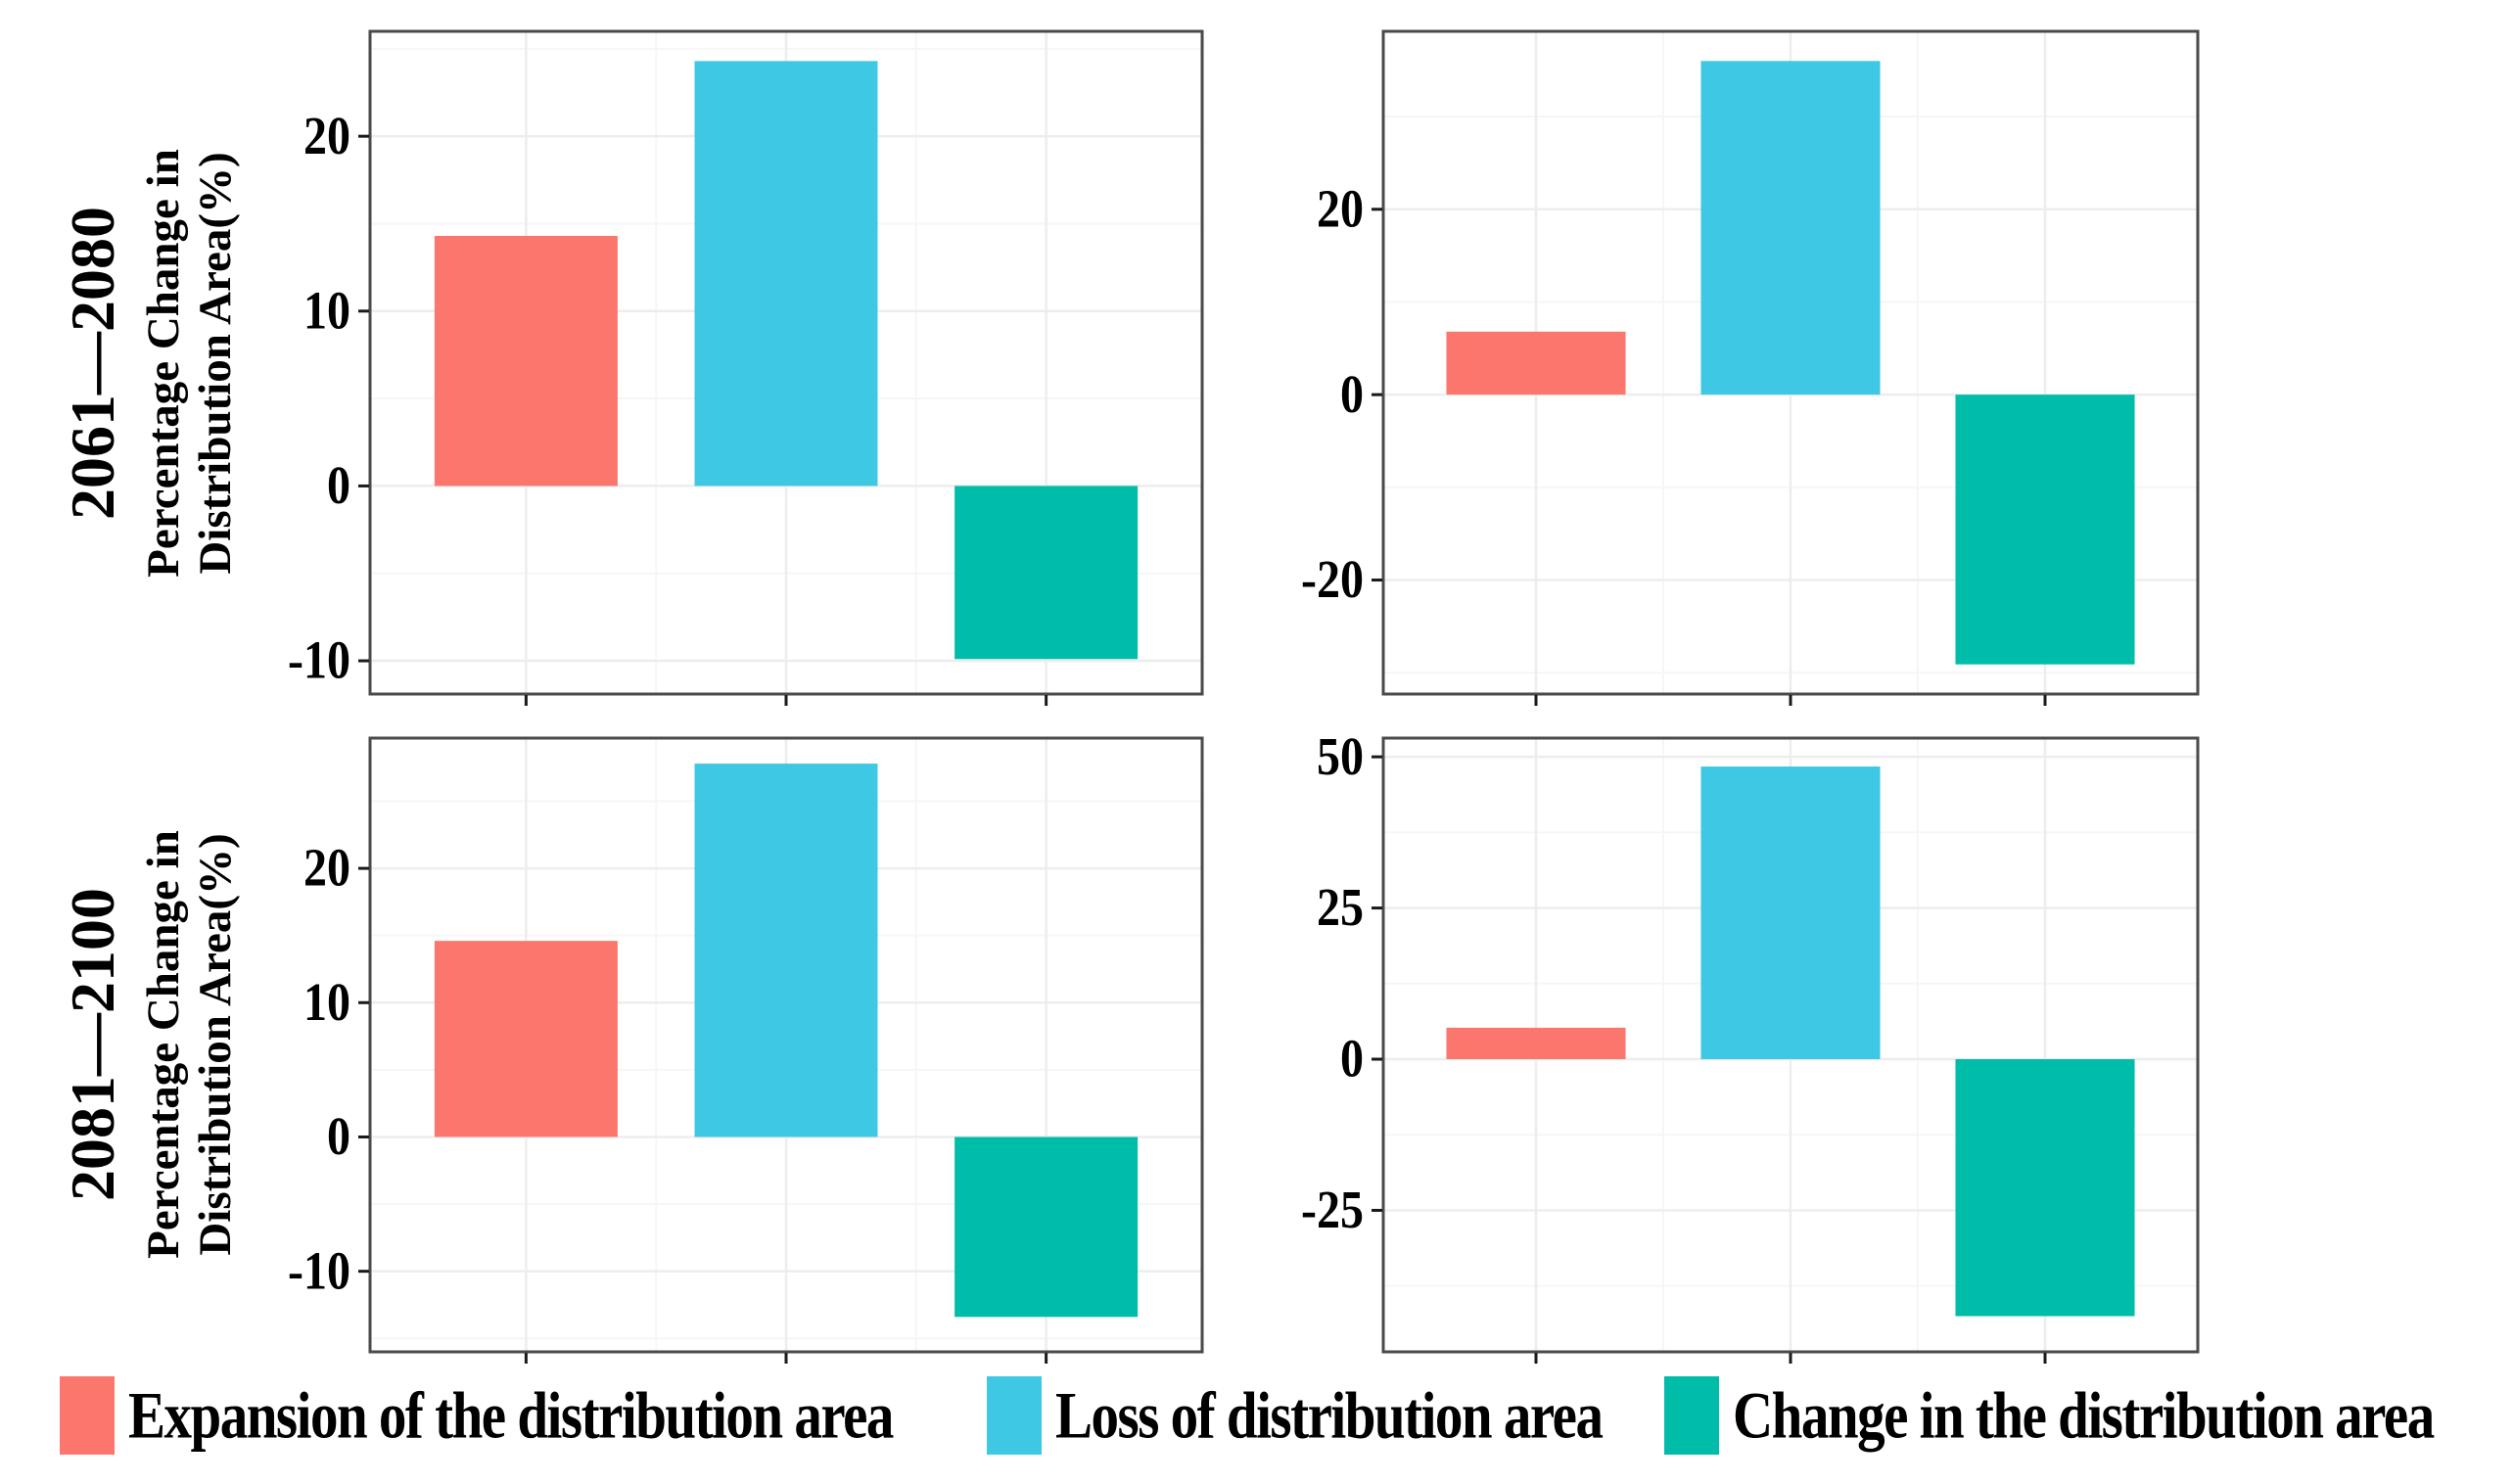 This screenshot has width=2513, height=1484. Describe the element at coordinates (92, 363) in the screenshot. I see `row-label-2061-2080: 2061—2080` at that location.